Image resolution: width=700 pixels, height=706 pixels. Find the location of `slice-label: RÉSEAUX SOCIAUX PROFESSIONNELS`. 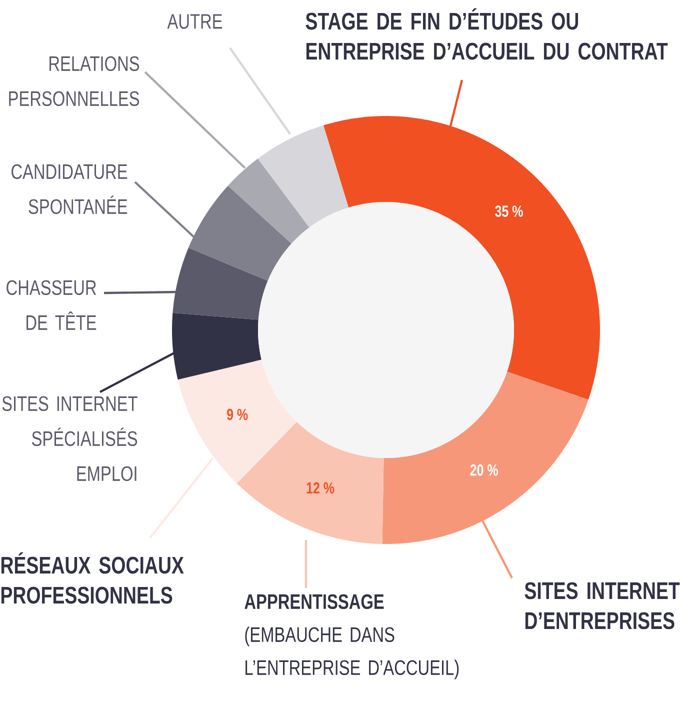

slice-label: RÉSEAUX SOCIAUX PROFESSIONNELS is located at coordinates (92, 578).